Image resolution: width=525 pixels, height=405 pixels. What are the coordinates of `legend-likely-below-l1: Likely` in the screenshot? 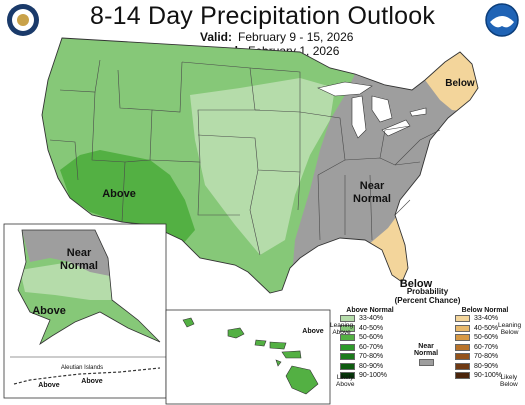 It's located at (509, 377).